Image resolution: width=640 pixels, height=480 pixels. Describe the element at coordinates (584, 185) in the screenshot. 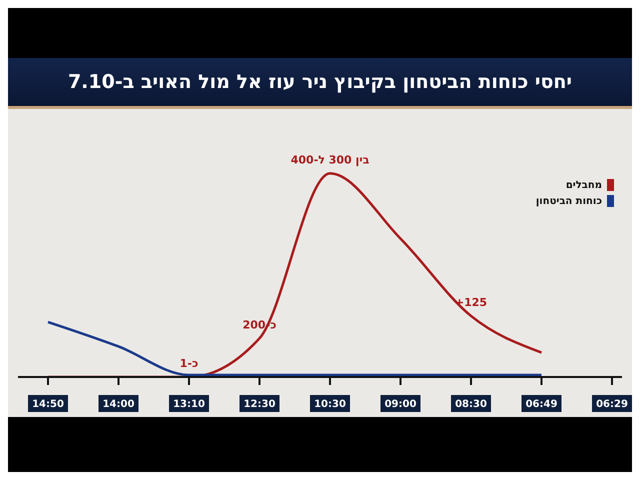

I see `legend-label: מחבלים` at that location.